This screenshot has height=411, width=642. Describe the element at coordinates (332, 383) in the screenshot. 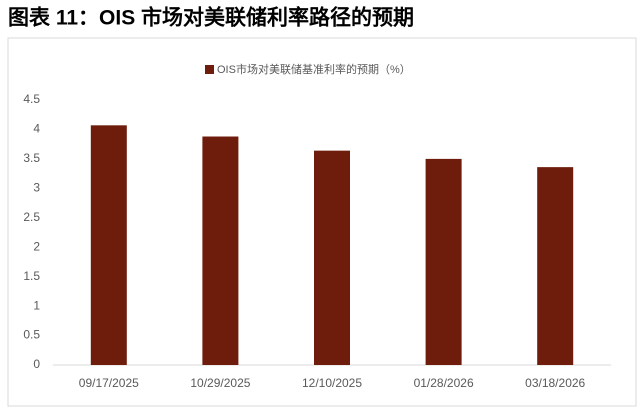

I see `x-tick-label: 12/10/2025` at that location.